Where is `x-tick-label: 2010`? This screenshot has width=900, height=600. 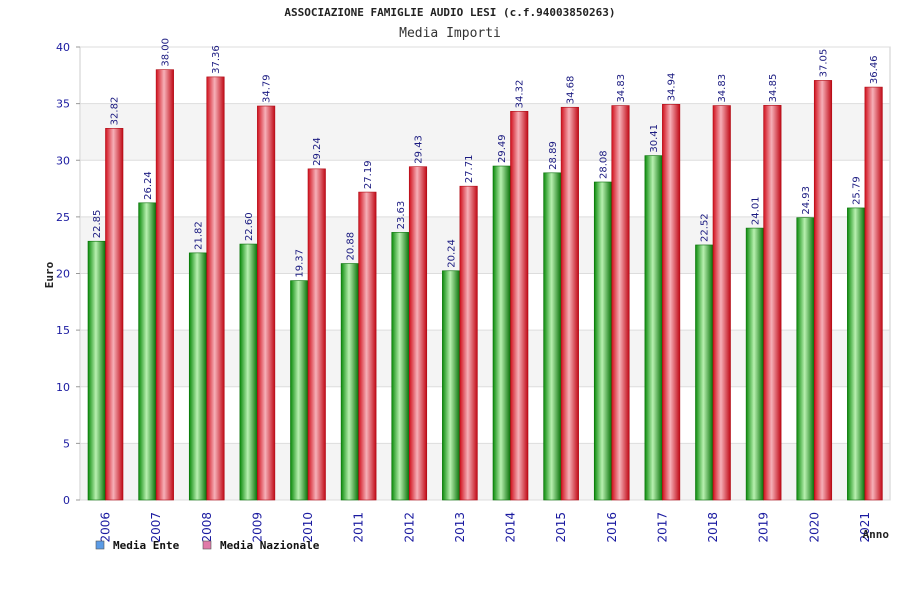
x-tick-label: 2010 is located at coordinates (308, 527).